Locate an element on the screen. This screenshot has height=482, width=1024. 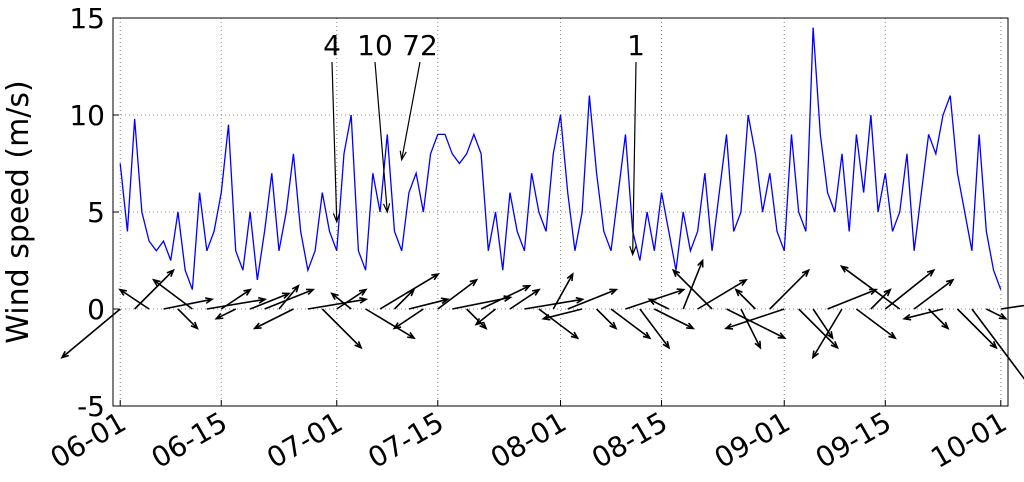
y-tick-label: 0 is located at coordinates (96, 309).